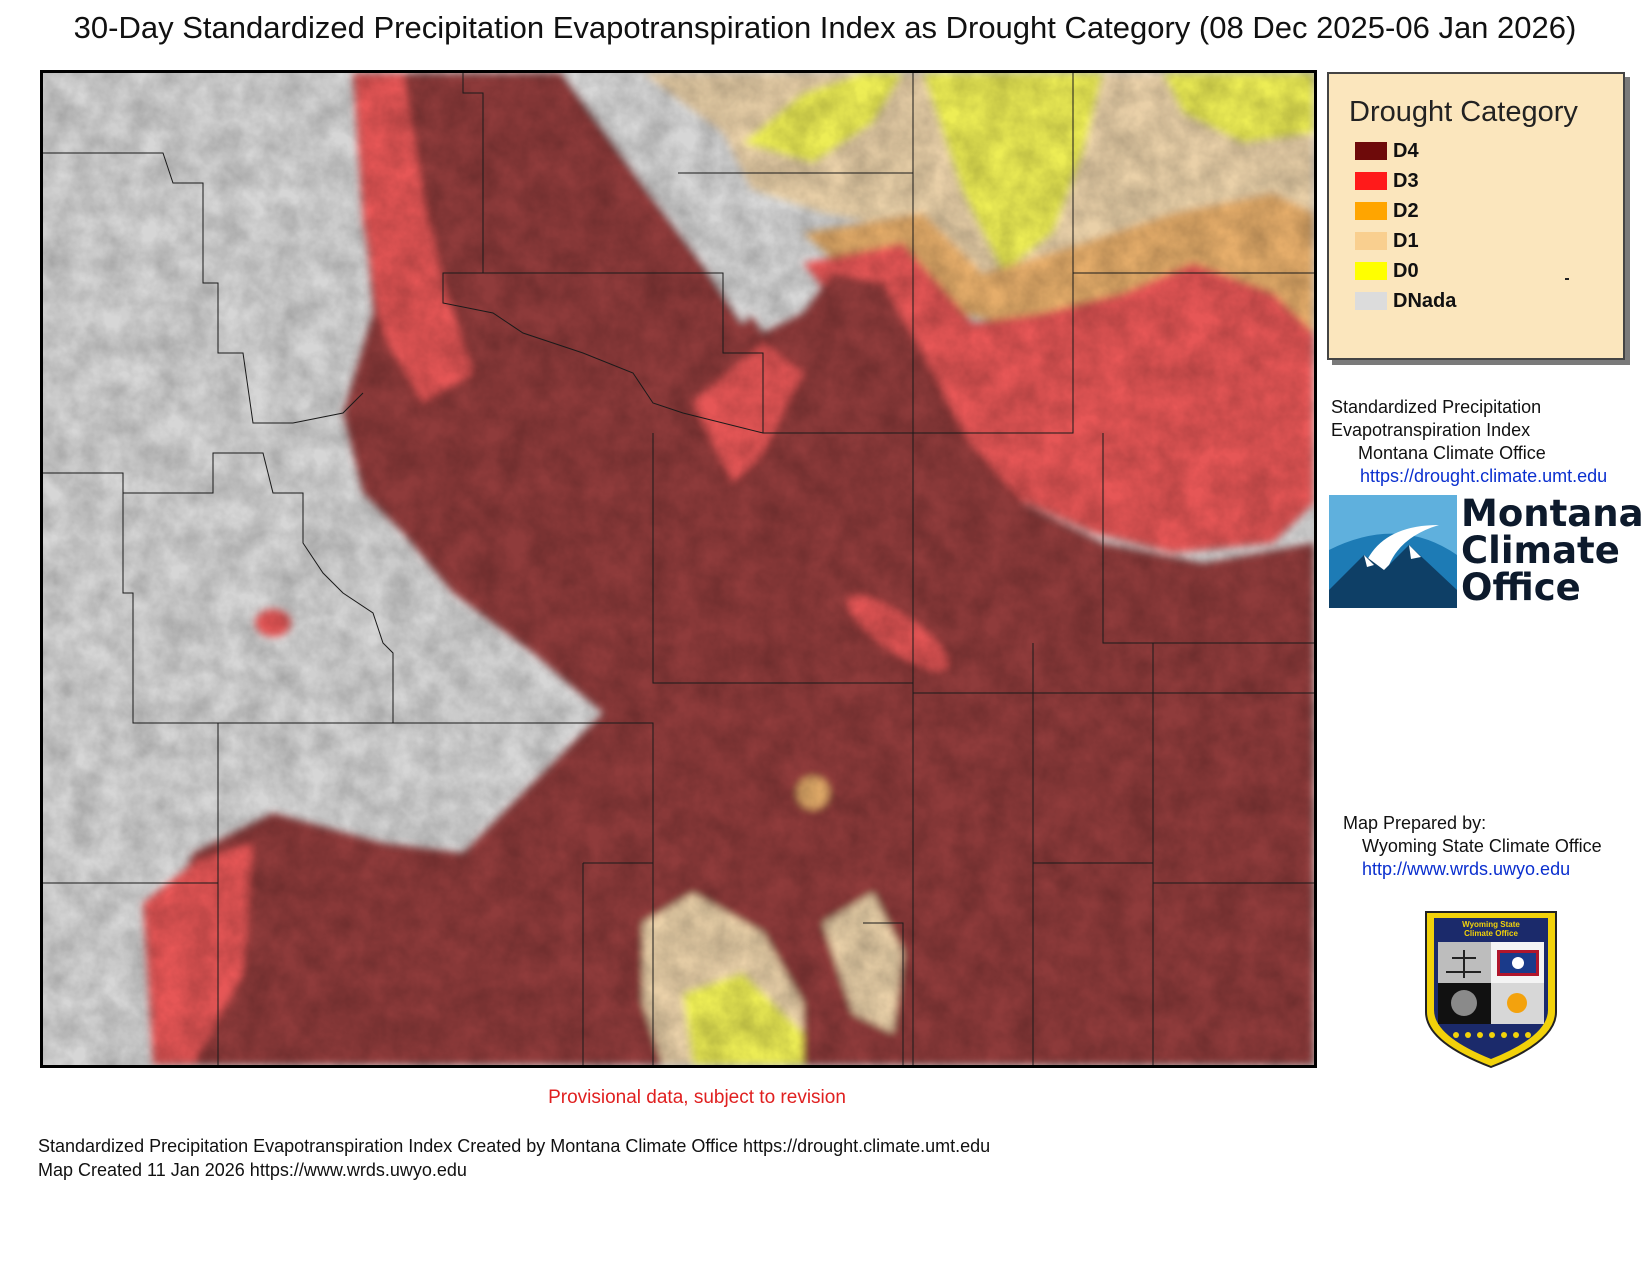 This screenshot has height=1275, width=1650. What do you see at coordinates (1491, 933) in the screenshot?
I see `wsco-logo-line2: Climate Office` at bounding box center [1491, 933].